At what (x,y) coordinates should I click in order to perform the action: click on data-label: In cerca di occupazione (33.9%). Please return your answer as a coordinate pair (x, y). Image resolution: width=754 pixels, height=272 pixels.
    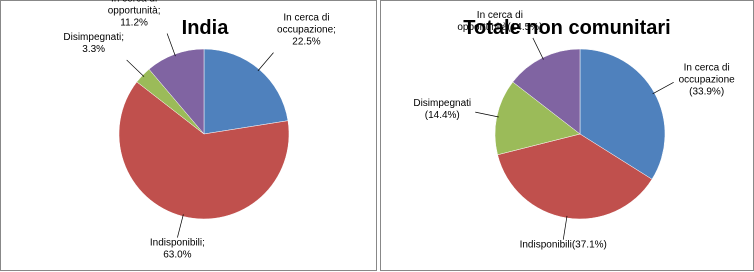
    Looking at the image, I should click on (707, 79).